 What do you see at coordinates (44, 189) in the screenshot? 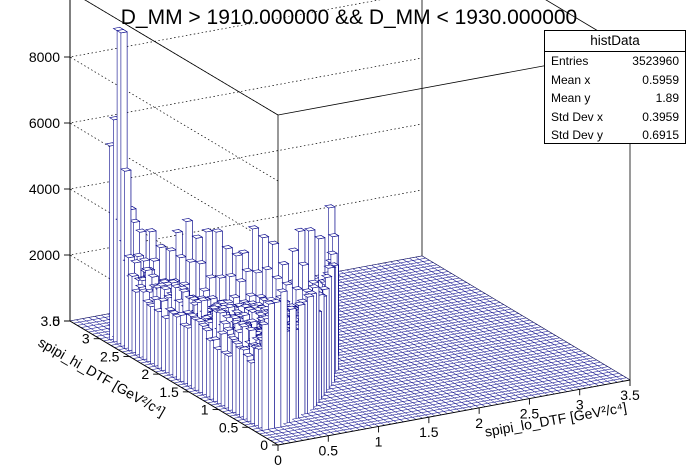
I see `z-tick-label: 4000` at bounding box center [44, 189].